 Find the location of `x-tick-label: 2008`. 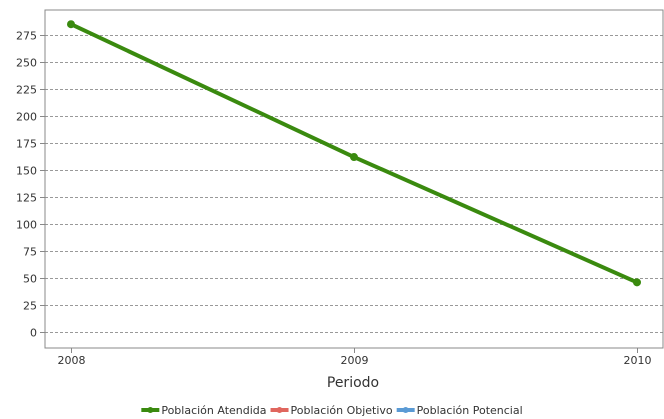

x-tick-label: 2008 is located at coordinates (72, 360).